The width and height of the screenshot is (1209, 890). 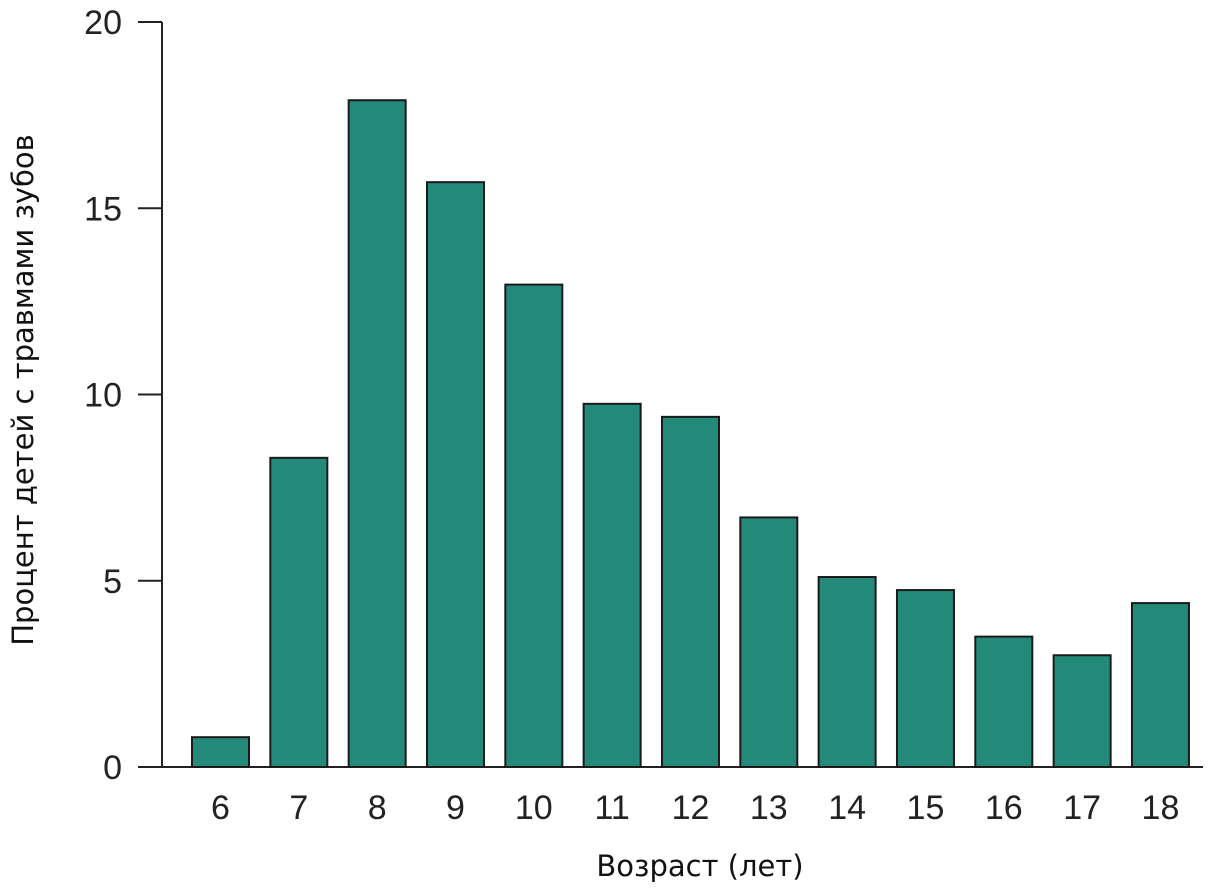 What do you see at coordinates (1082, 808) in the screenshot?
I see `x-tick-label: 17` at bounding box center [1082, 808].